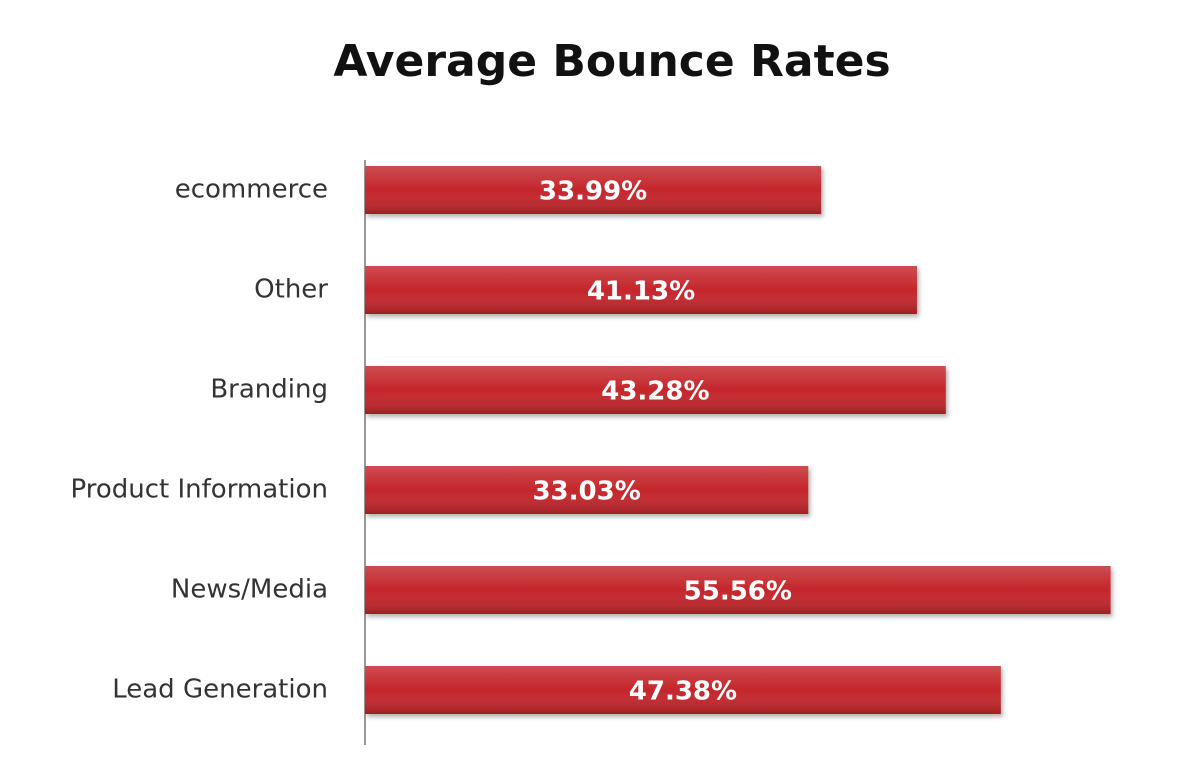 The width and height of the screenshot is (1200, 772). I want to click on category-label: Other, so click(291, 290).